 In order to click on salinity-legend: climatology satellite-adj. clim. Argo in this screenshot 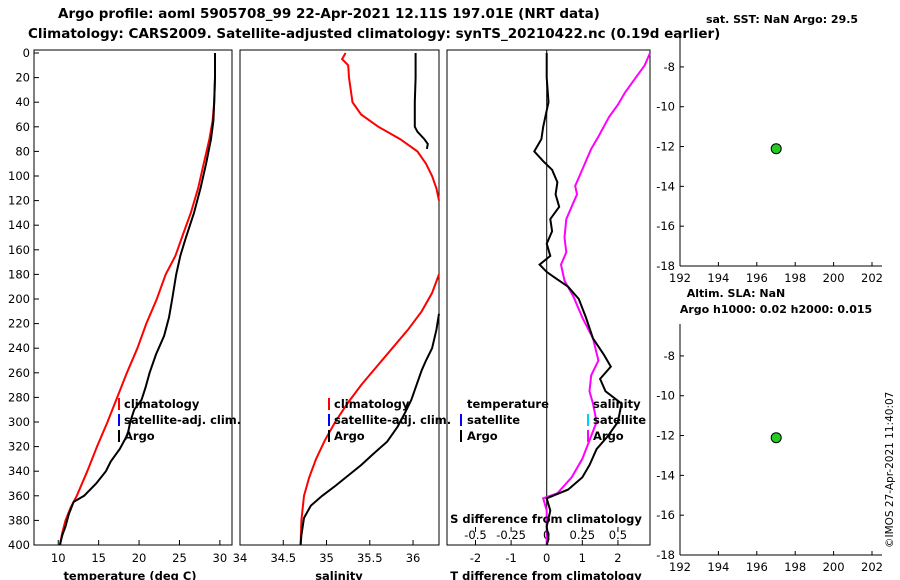, I will do `click(389, 420)`.